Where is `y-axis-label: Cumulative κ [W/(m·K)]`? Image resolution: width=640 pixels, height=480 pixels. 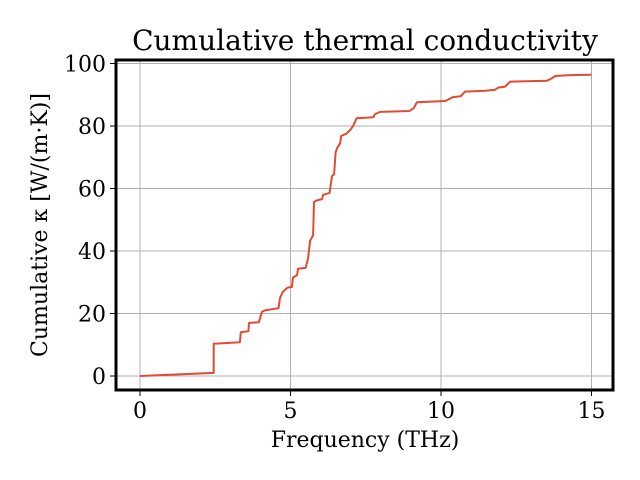 y-axis-label: Cumulative κ [W/(m·K)] is located at coordinates (40, 225).